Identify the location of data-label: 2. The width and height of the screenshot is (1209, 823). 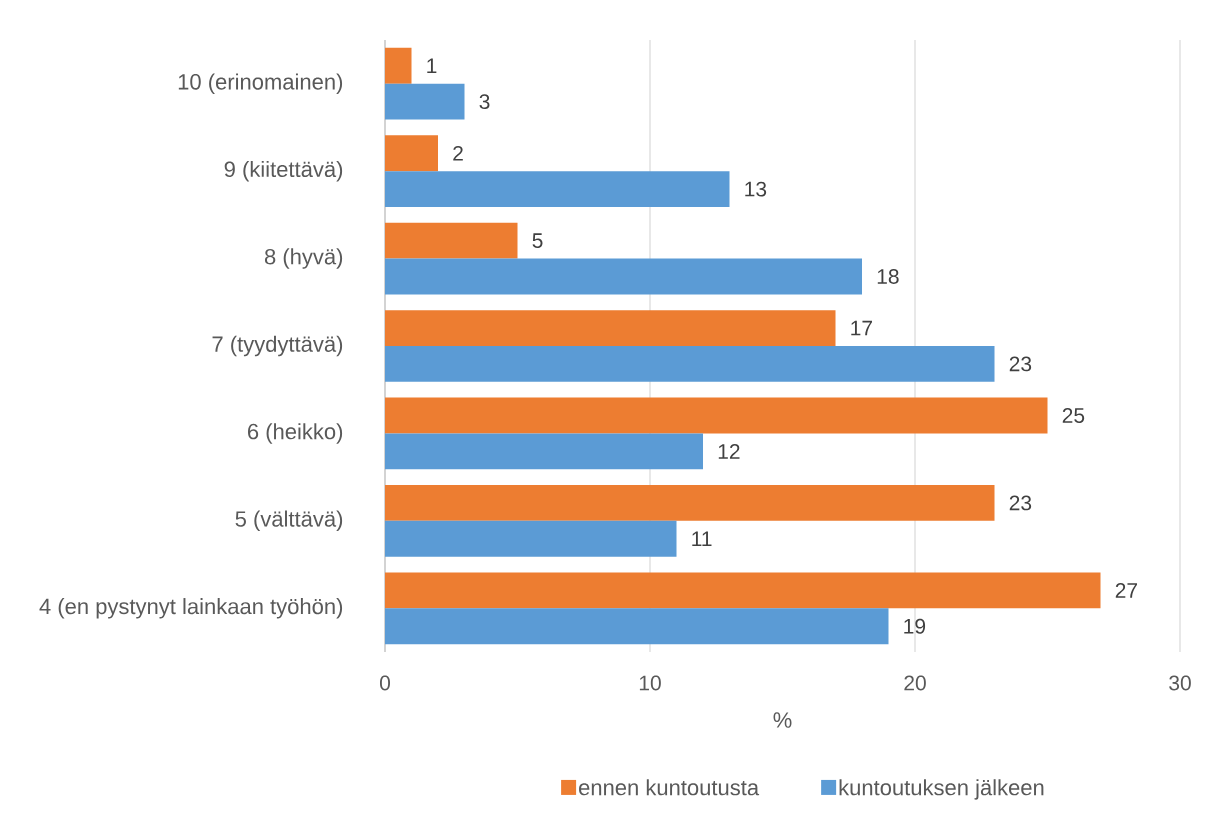
(458, 153).